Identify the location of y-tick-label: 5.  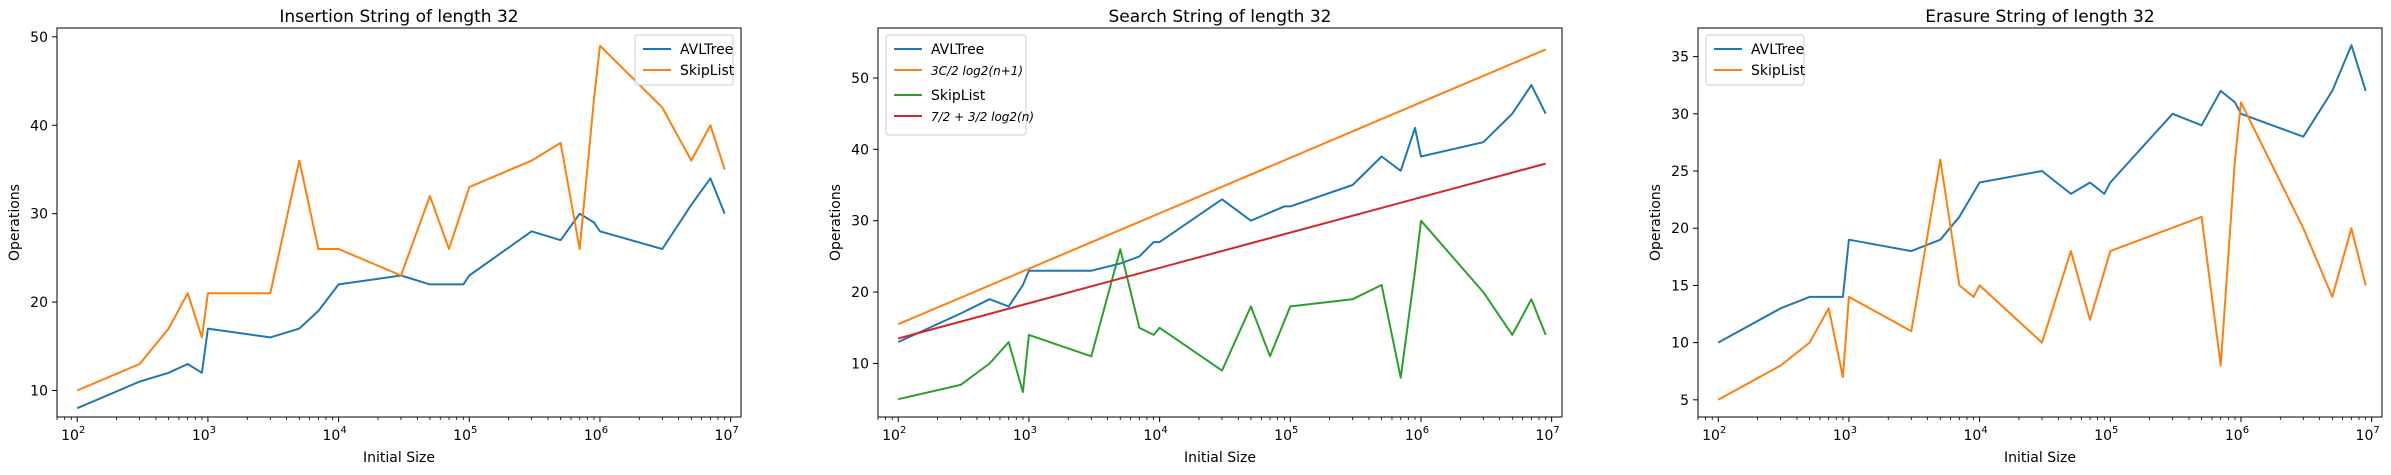
(1684, 401).